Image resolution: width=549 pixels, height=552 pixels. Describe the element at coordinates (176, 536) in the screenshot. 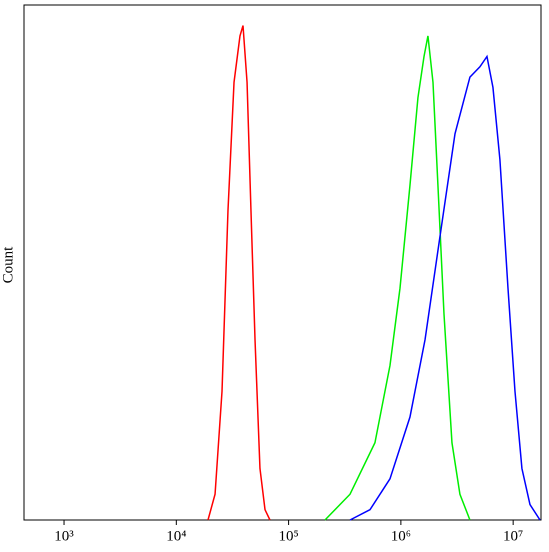

I see `x-tick-label: 10⁴` at that location.